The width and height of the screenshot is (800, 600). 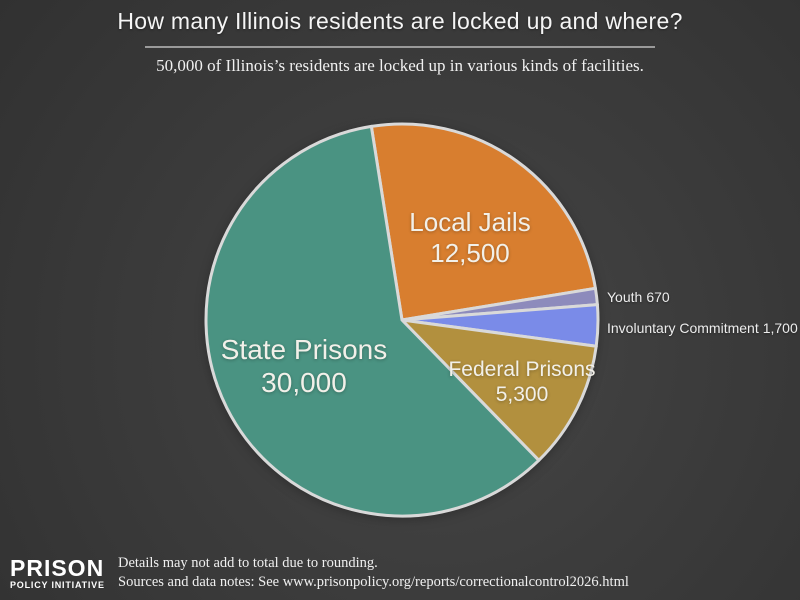 I want to click on annotation-label: Involuntary Commitment, so click(x=683, y=328).